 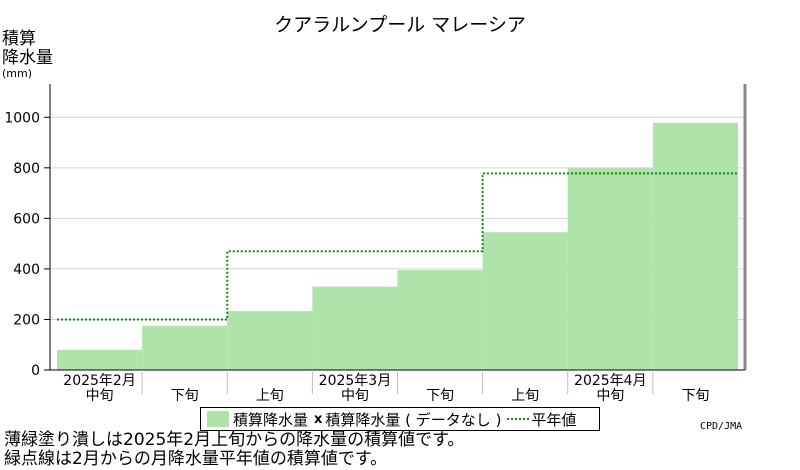 I want to click on y-axis-label: 積算 降水量 (mm), so click(x=27, y=55).